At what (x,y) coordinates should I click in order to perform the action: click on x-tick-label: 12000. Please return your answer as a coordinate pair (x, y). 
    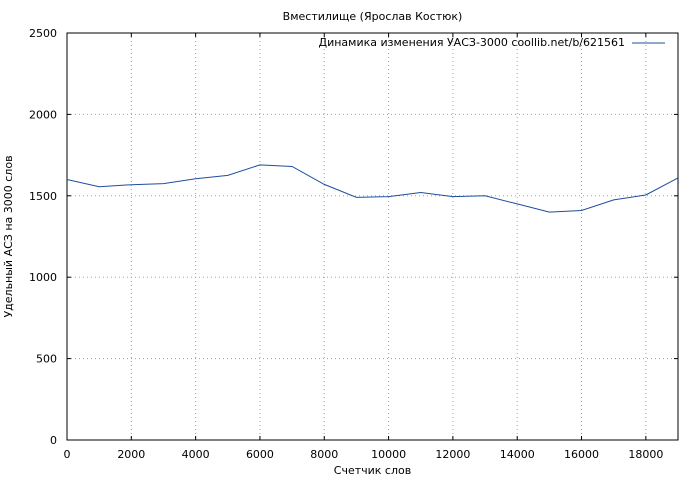
    Looking at the image, I should click on (452, 454).